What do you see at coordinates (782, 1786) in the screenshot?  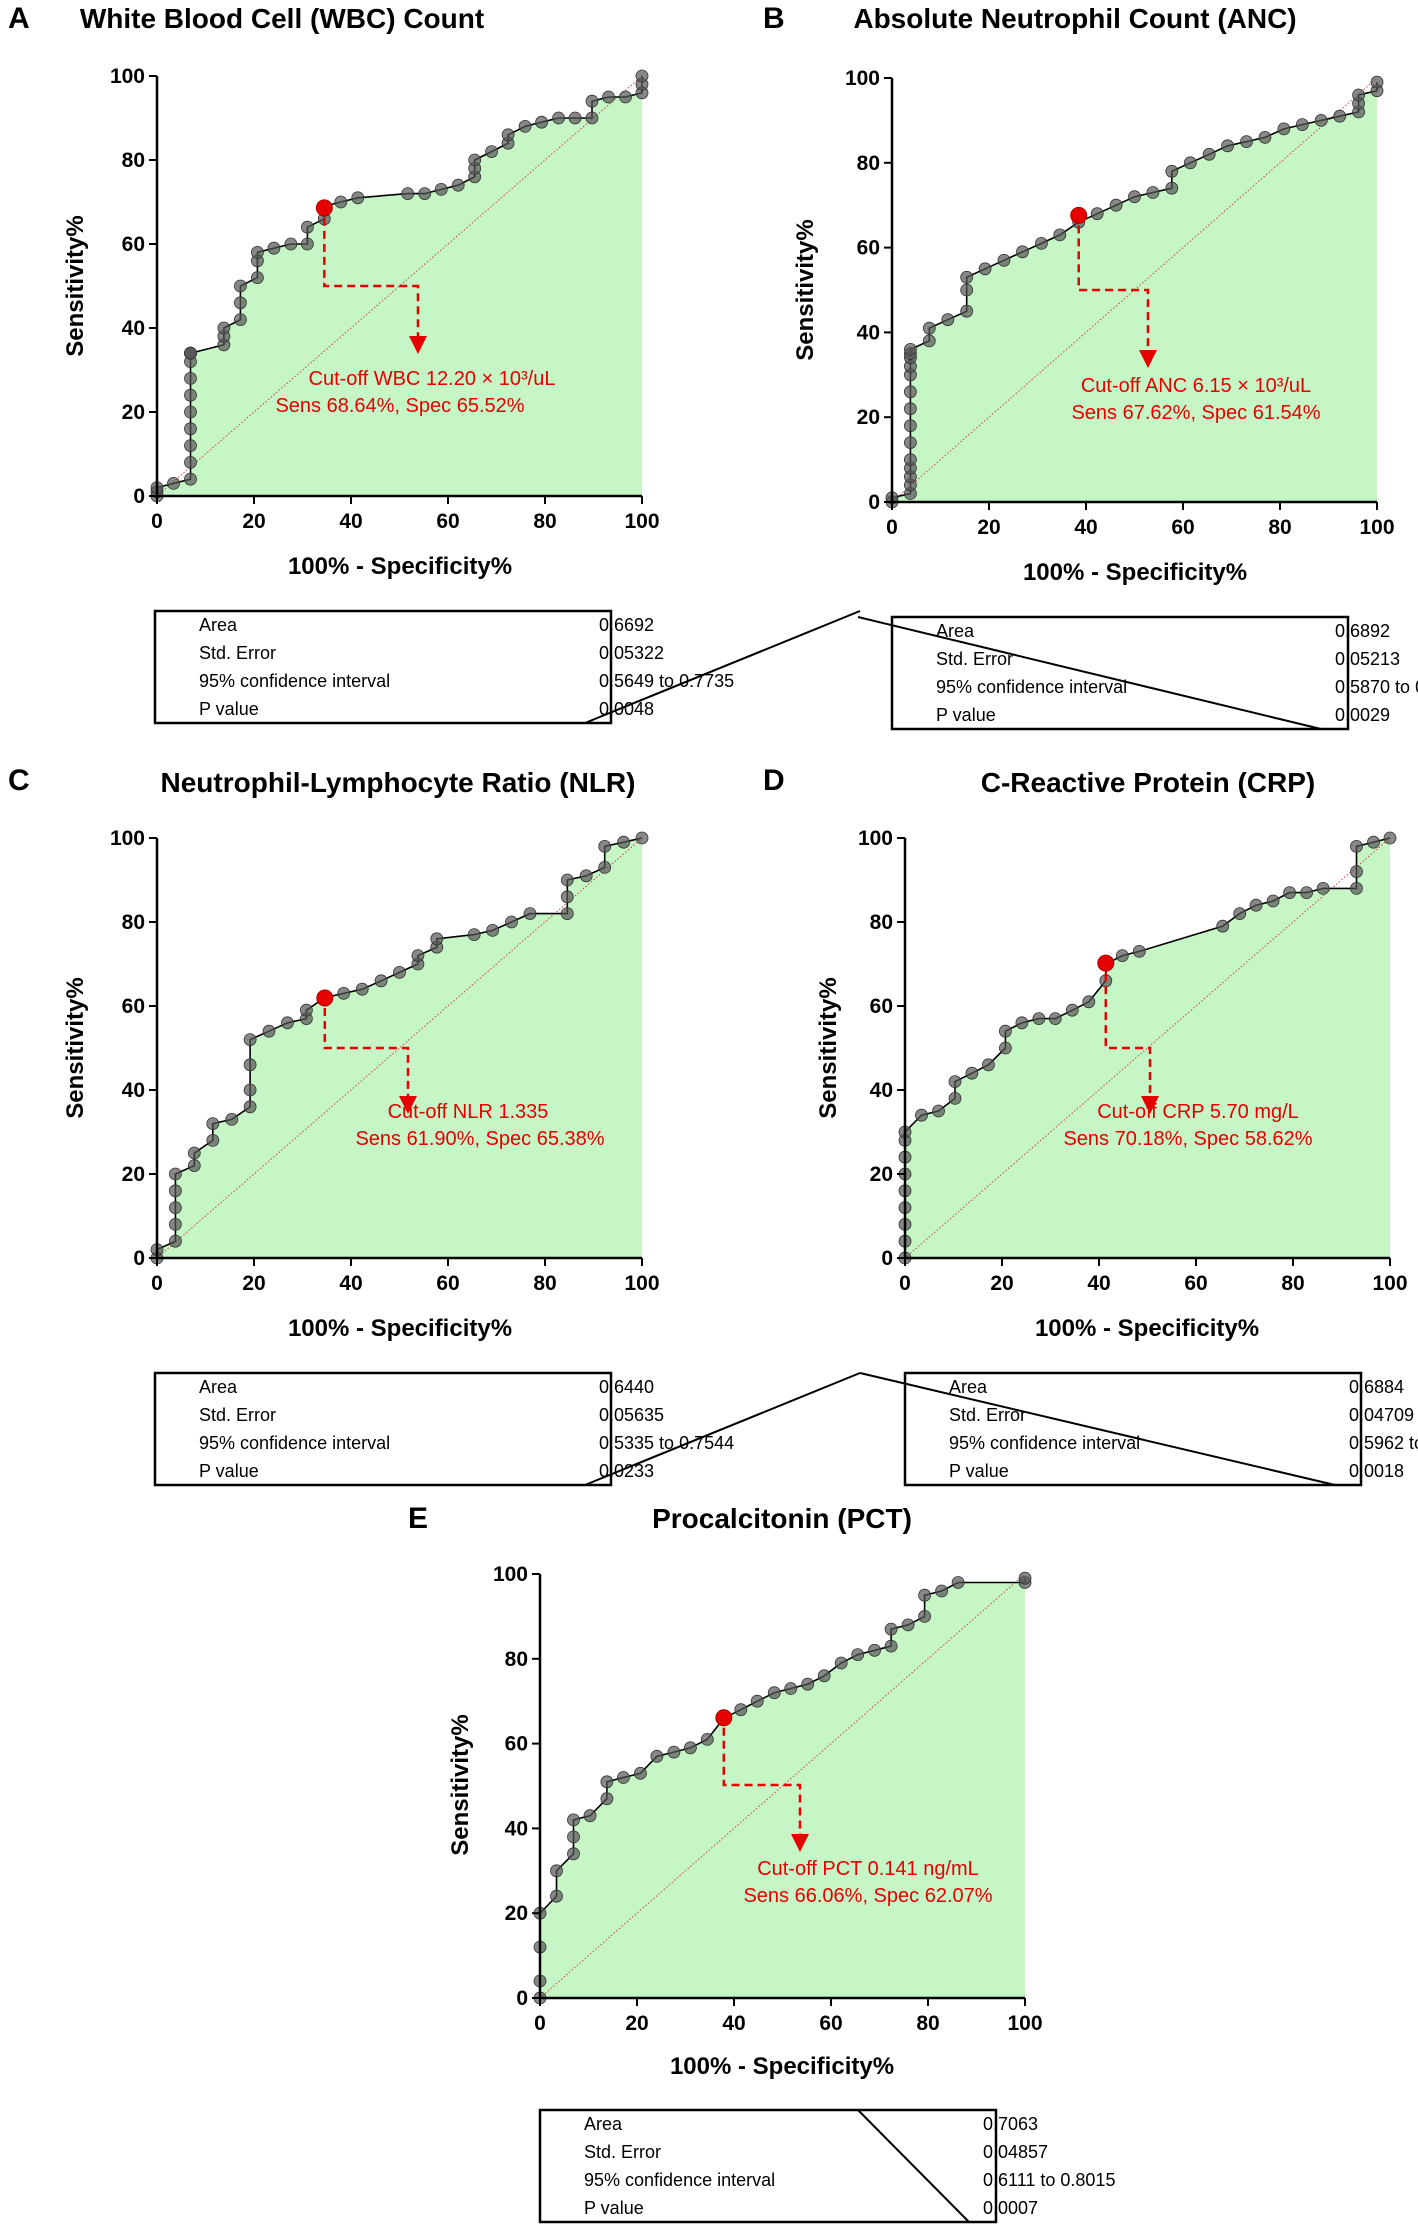 I see `reference-diagonal` at bounding box center [782, 1786].